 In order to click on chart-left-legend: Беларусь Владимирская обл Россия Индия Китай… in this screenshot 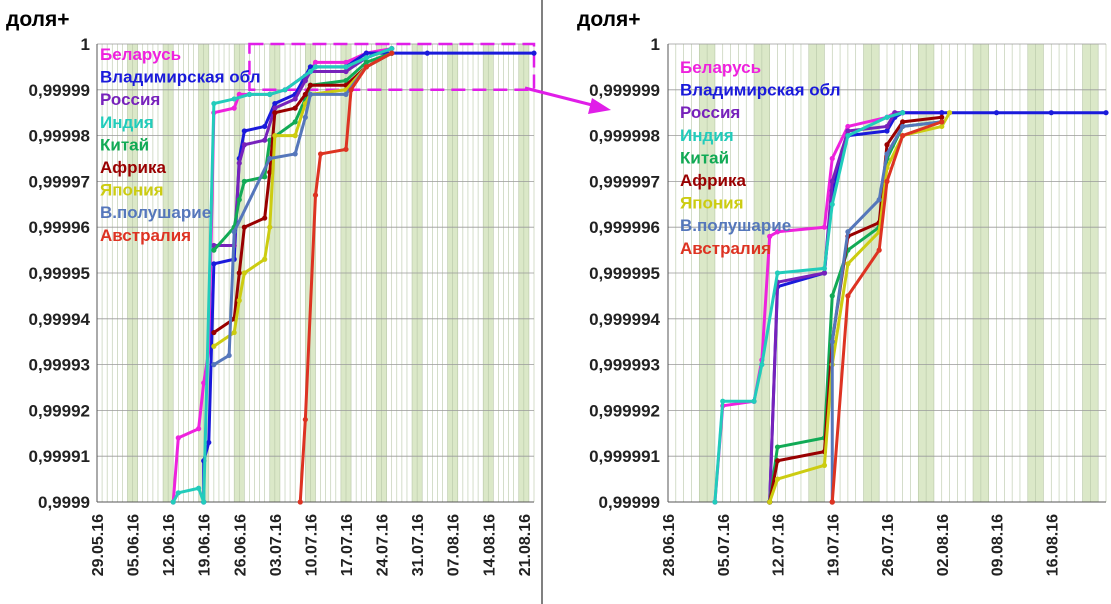, I will do `click(180, 145)`.